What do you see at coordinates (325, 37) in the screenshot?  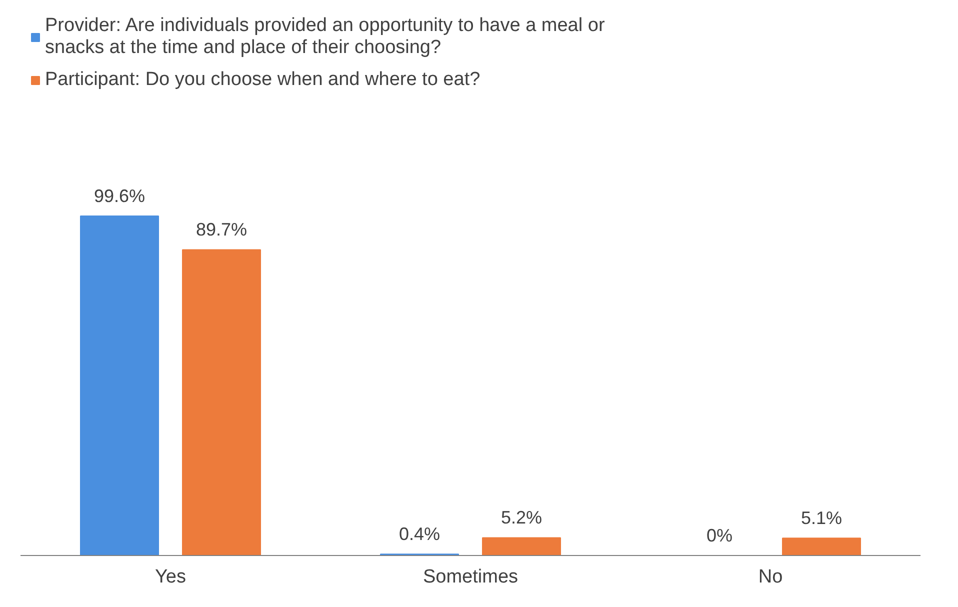 I see `legend-label: Provider: Are individuals provided an opportunity to have a meal or snacks at the time and place of their choosing?` at bounding box center [325, 37].